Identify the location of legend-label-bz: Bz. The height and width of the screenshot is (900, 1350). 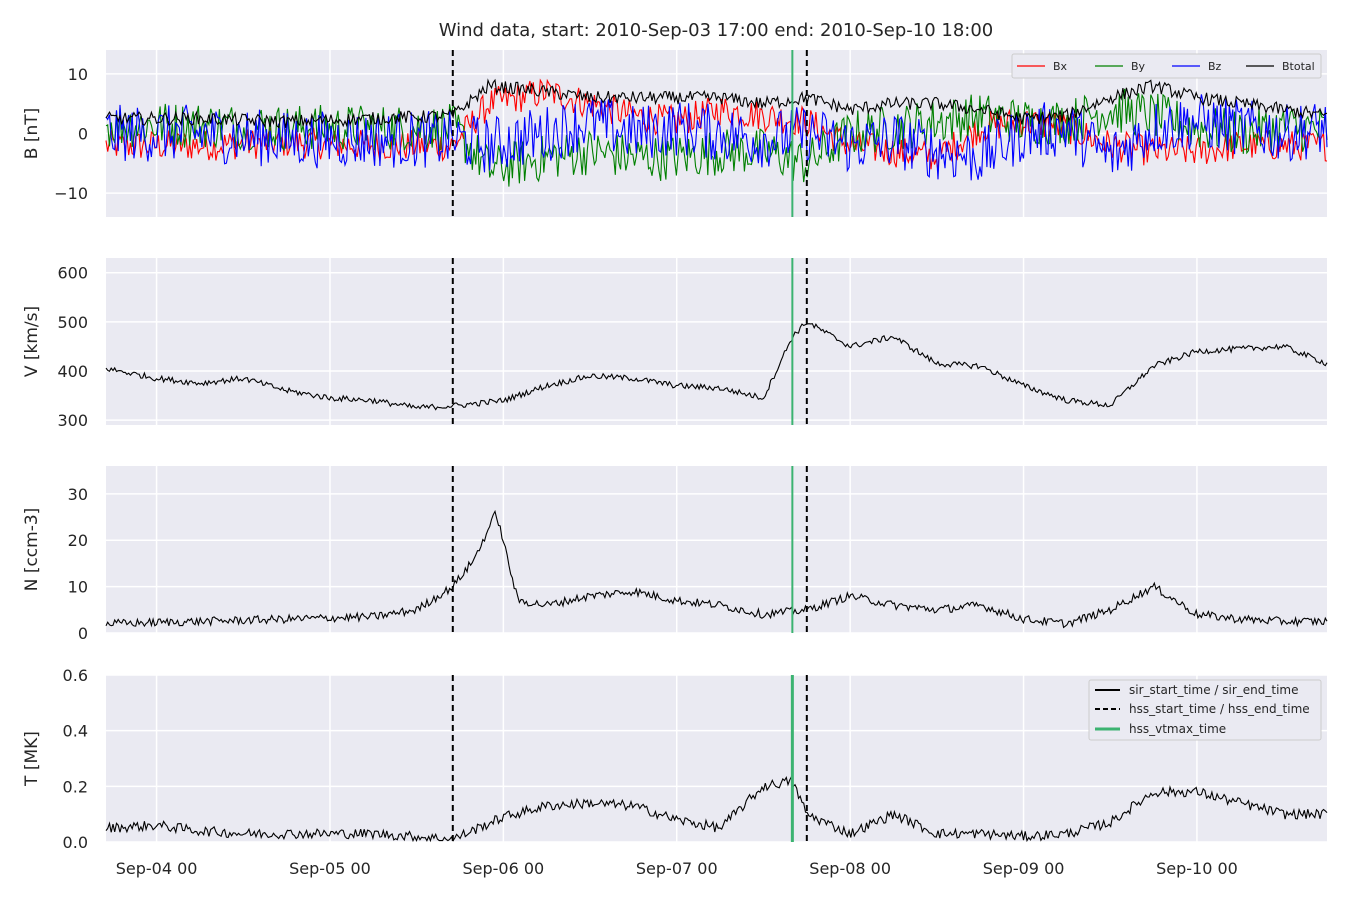
(1215, 66).